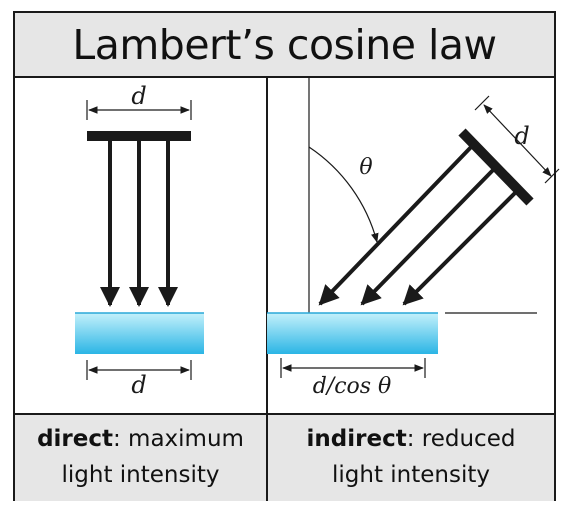 The image size is (569, 514). Describe the element at coordinates (461, 439) in the screenshot. I see `right-caption-rest: : reduced` at that location.